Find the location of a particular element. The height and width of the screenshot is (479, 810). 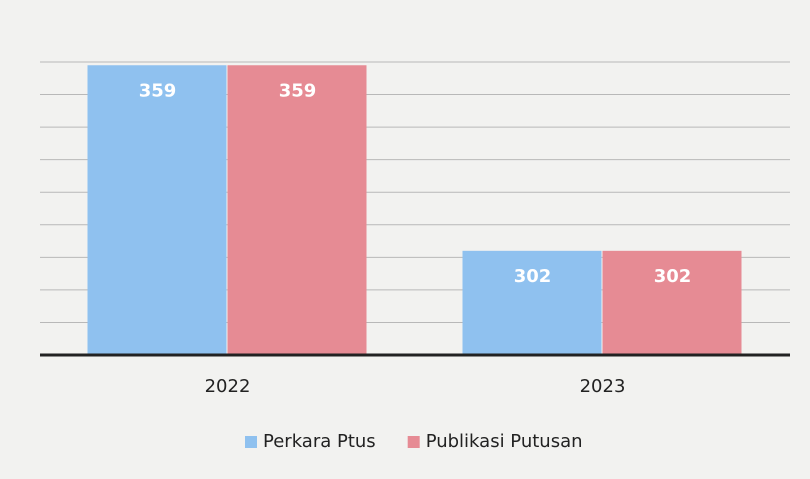

x-tick-label: 2023 is located at coordinates (603, 386).